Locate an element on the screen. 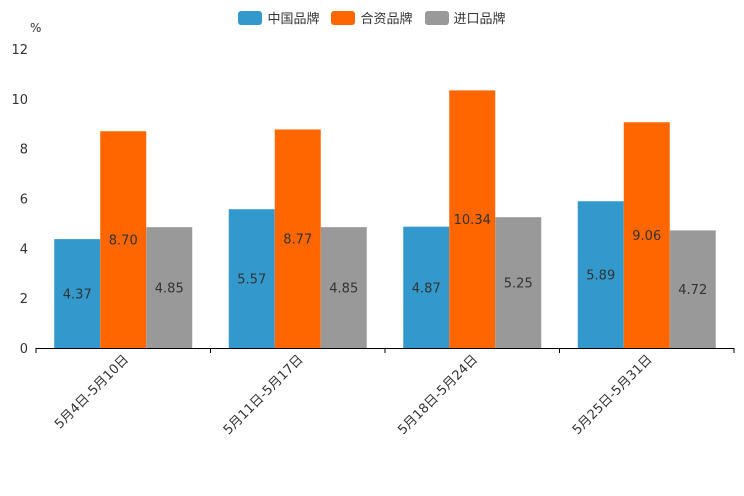  legend-label-joint: 合资品牌 is located at coordinates (386, 19).